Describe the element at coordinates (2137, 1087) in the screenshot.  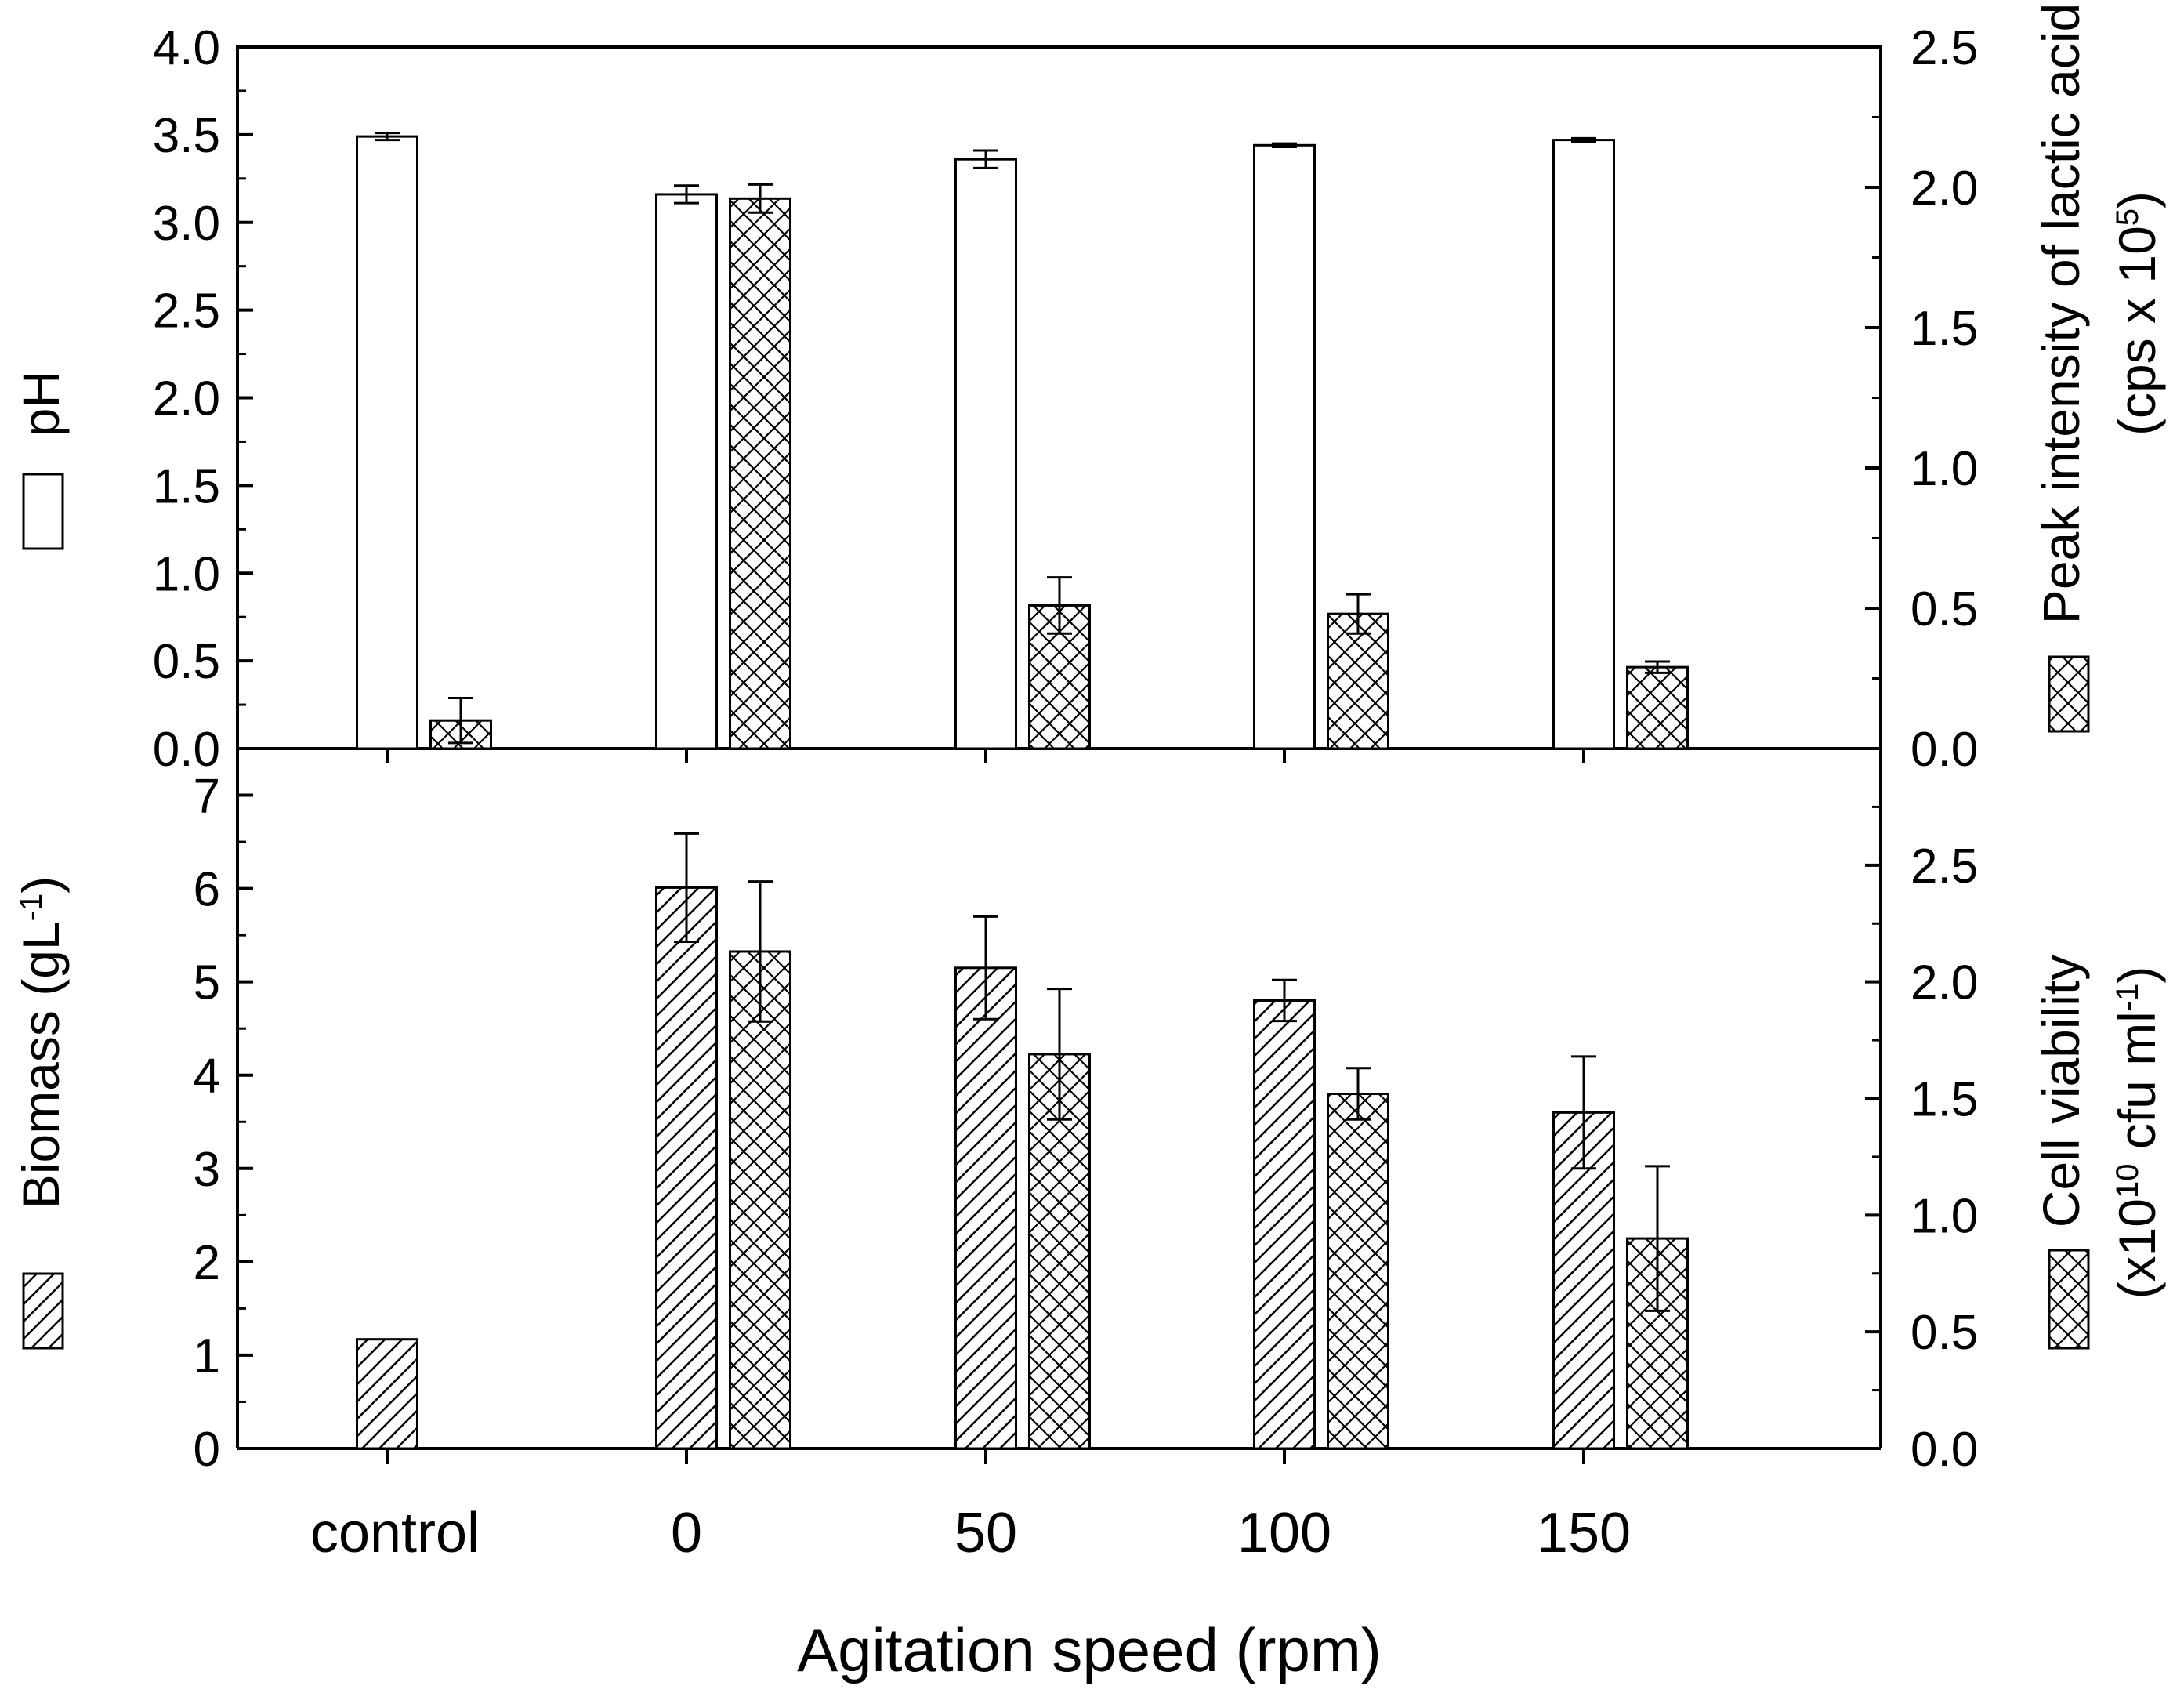
I see `title-part: cfu ml` at that location.